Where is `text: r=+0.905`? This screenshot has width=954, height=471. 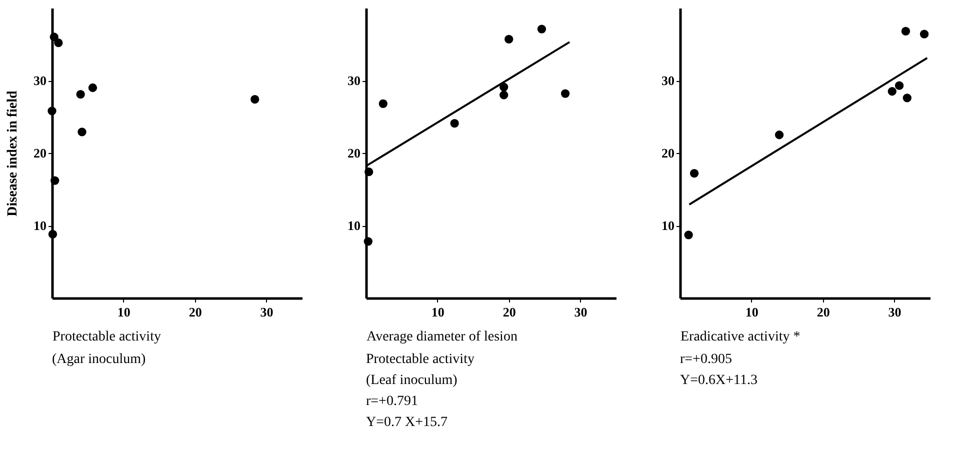 text: r=+0.905 is located at coordinates (706, 359).